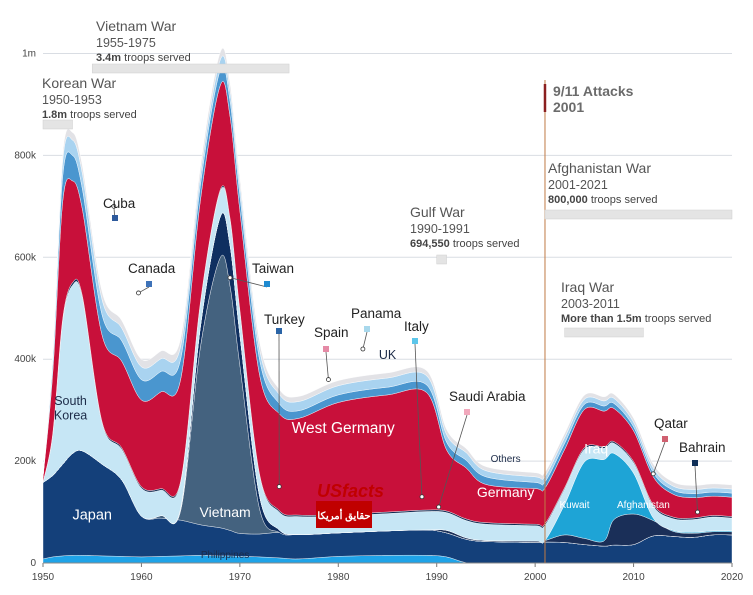 Image resolution: width=753 pixels, height=595 pixels. What do you see at coordinates (578, 185) in the screenshot?
I see `annotation-years: 2001-2021` at bounding box center [578, 185].